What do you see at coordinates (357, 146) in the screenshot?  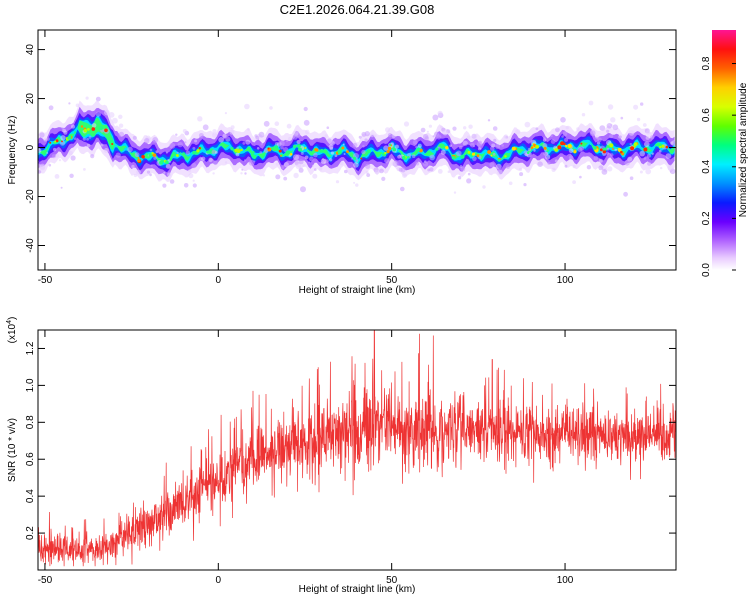 I see `spectrogram-heatmap` at bounding box center [357, 146].